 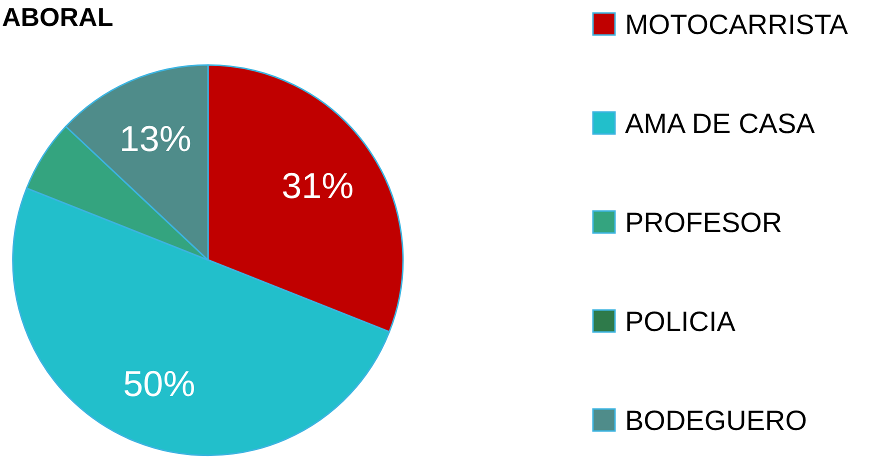 I want to click on data-label: 50%, so click(x=159, y=383).